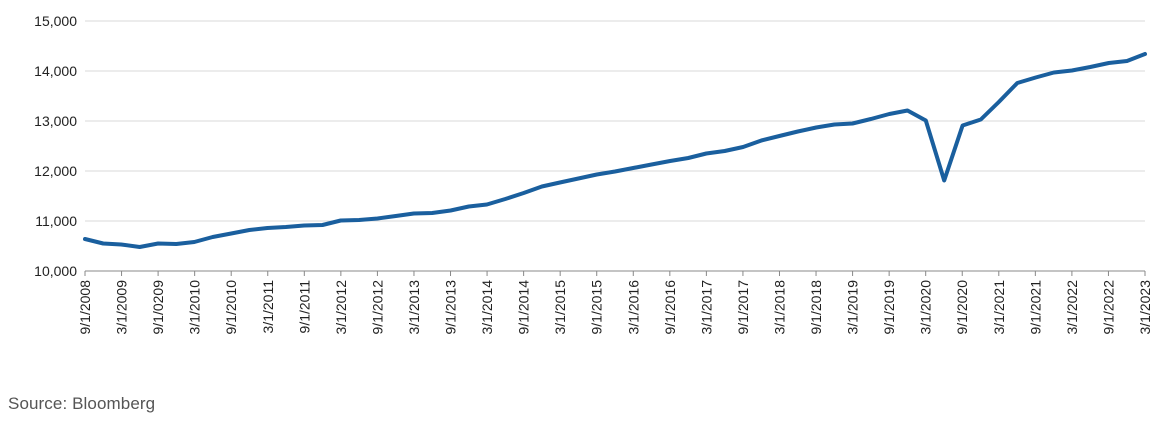 Image resolution: width=1170 pixels, height=430 pixels. I want to click on x-tick-label: 3/1/2014, so click(487, 307).